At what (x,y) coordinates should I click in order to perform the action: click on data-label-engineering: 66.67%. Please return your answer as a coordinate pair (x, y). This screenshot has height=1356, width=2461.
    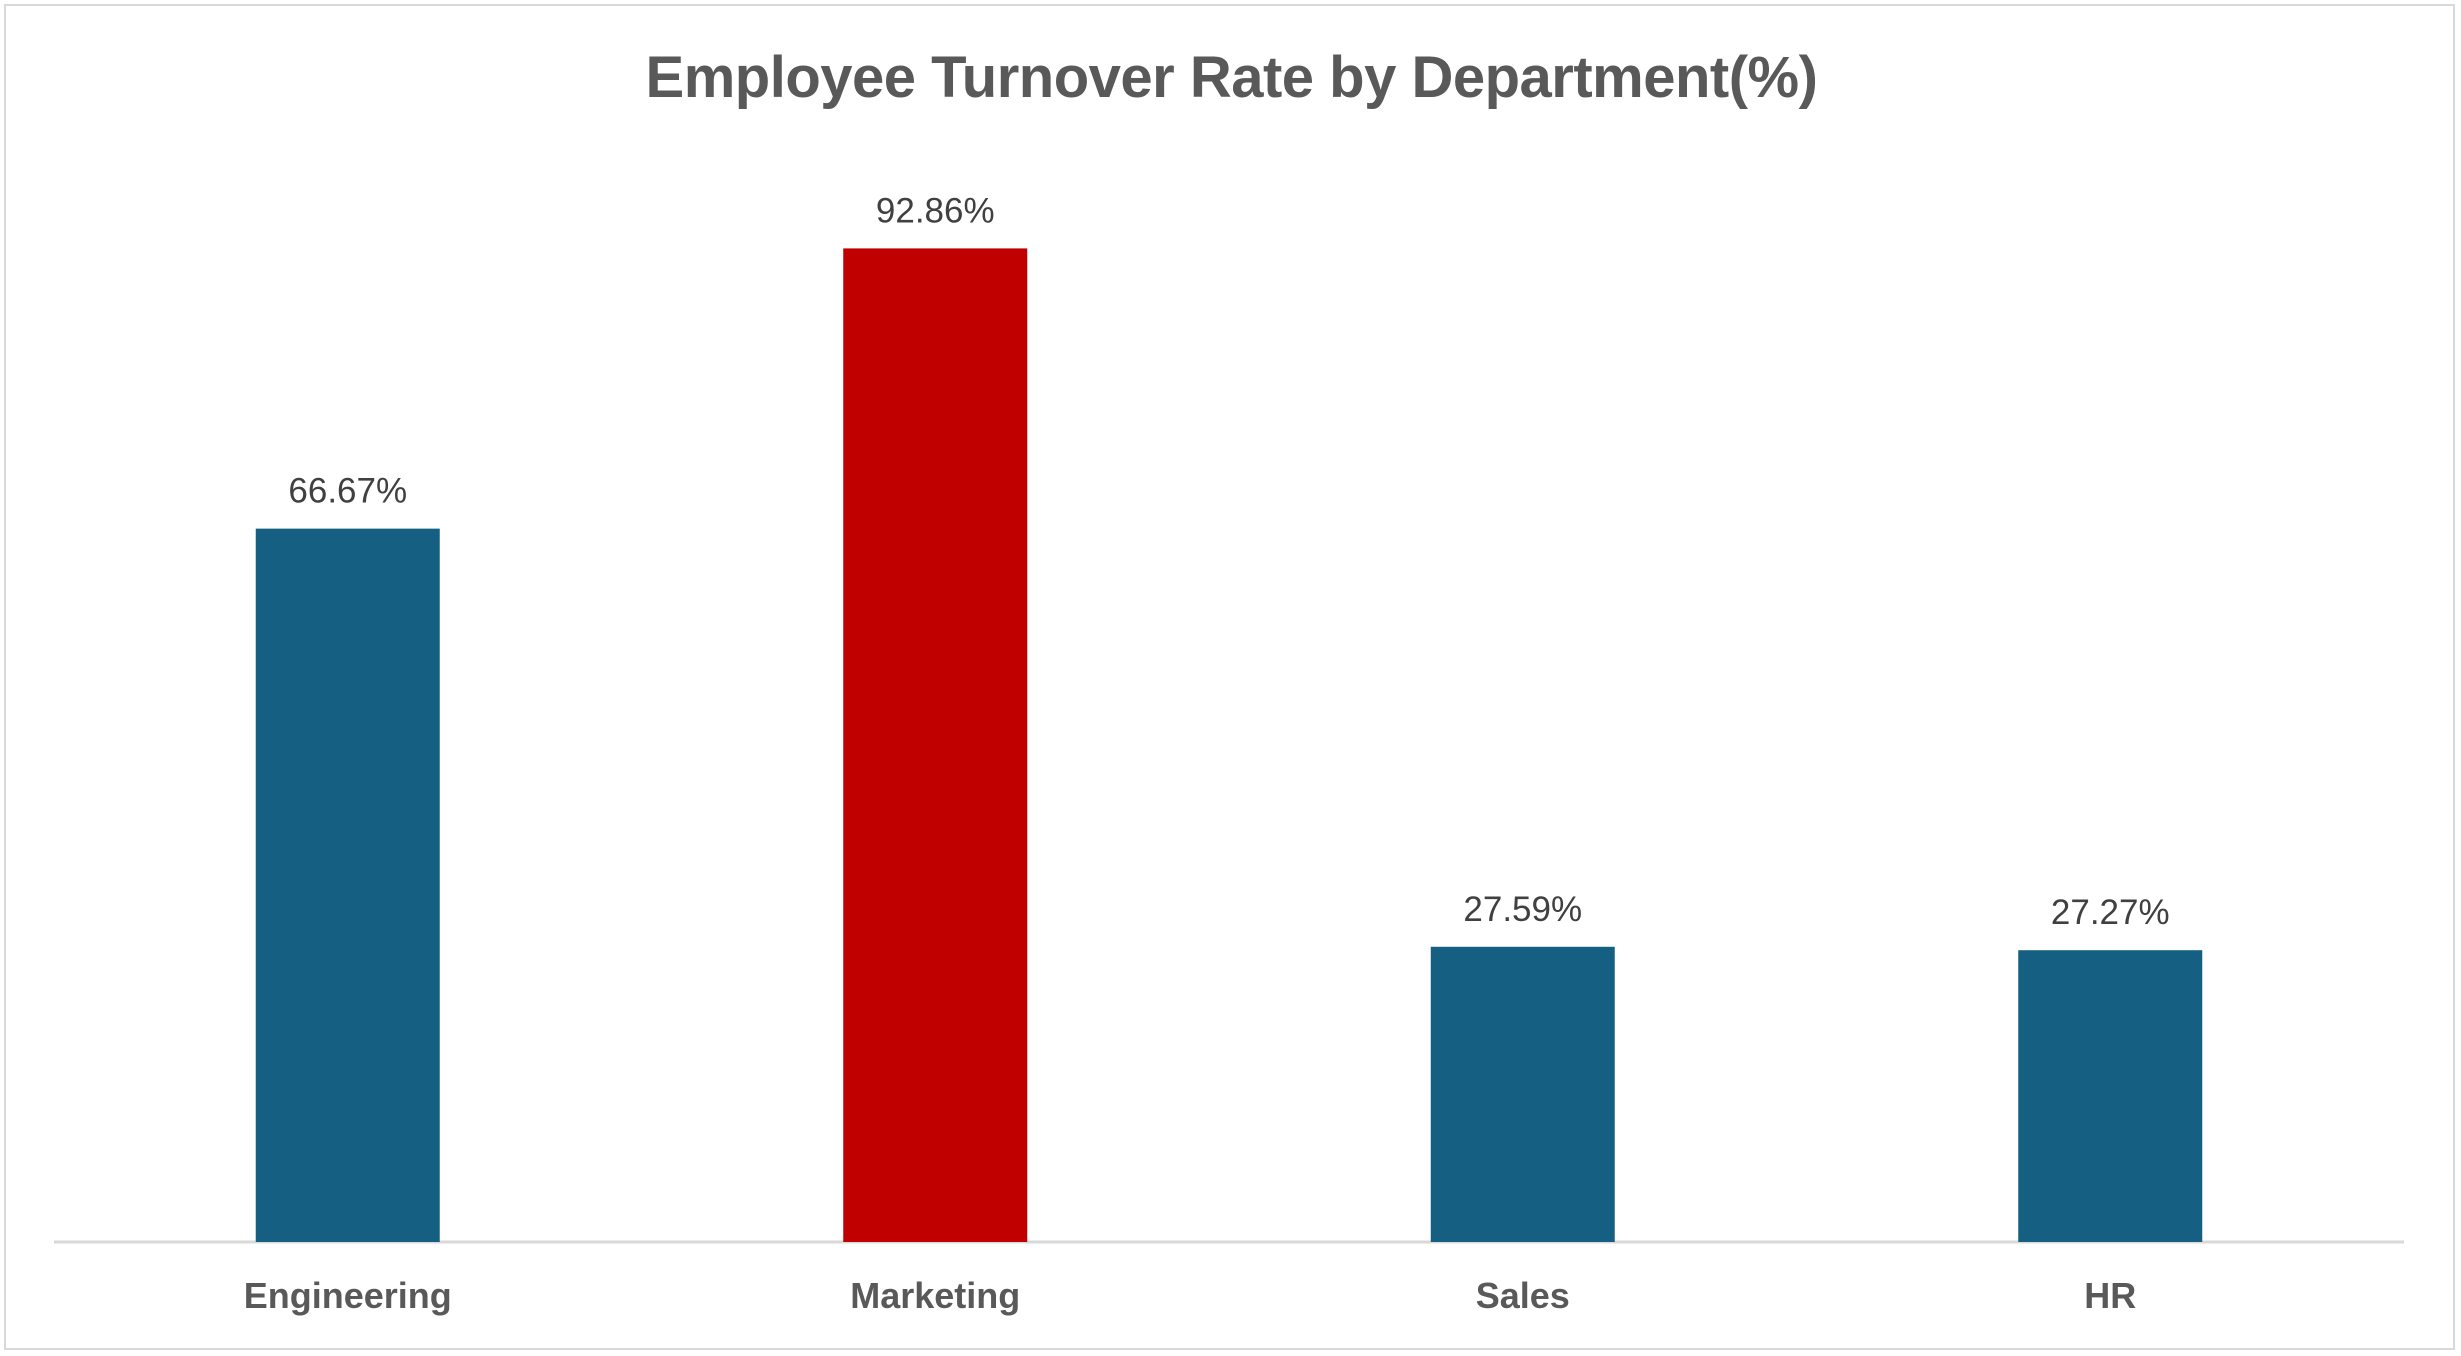
    Looking at the image, I should click on (347, 491).